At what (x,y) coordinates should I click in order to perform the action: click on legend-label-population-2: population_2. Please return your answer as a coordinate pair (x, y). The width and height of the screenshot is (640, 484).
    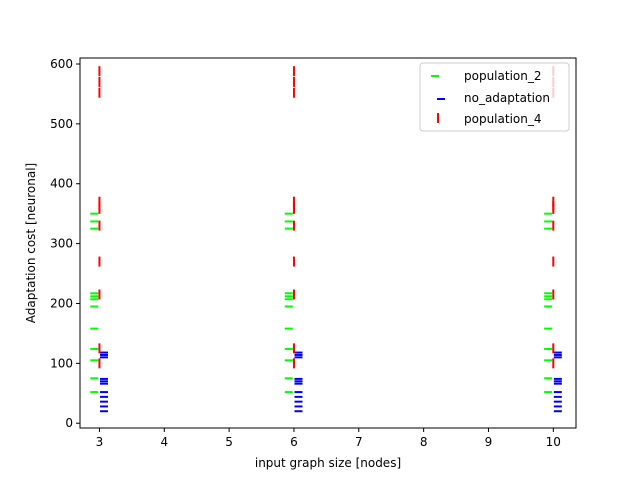
    Looking at the image, I should click on (503, 76).